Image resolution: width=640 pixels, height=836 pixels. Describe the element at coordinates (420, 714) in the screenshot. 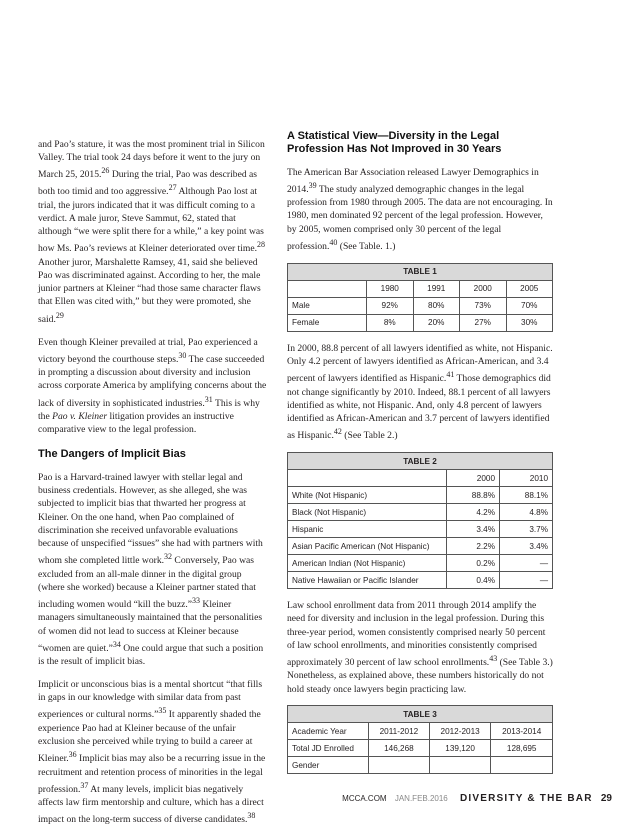

I see `table-title: TABLE 3` at that location.